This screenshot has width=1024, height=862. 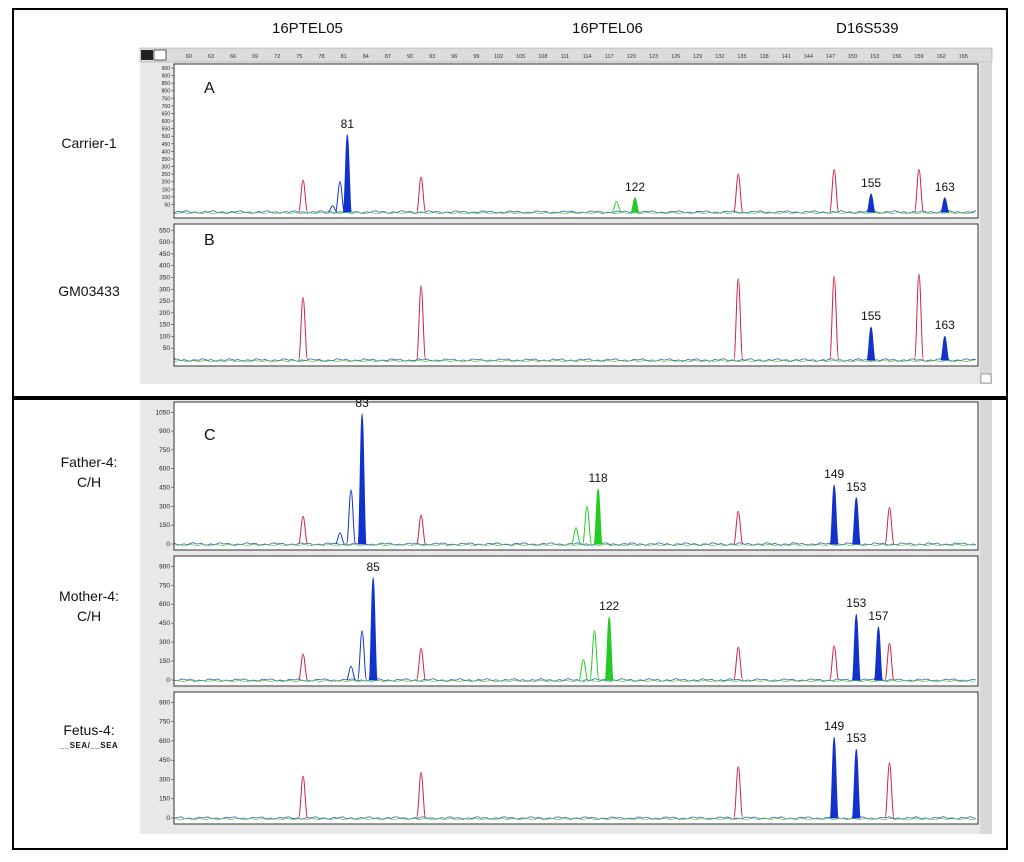 I want to click on y-tick-label: 500, so click(x=166, y=137).